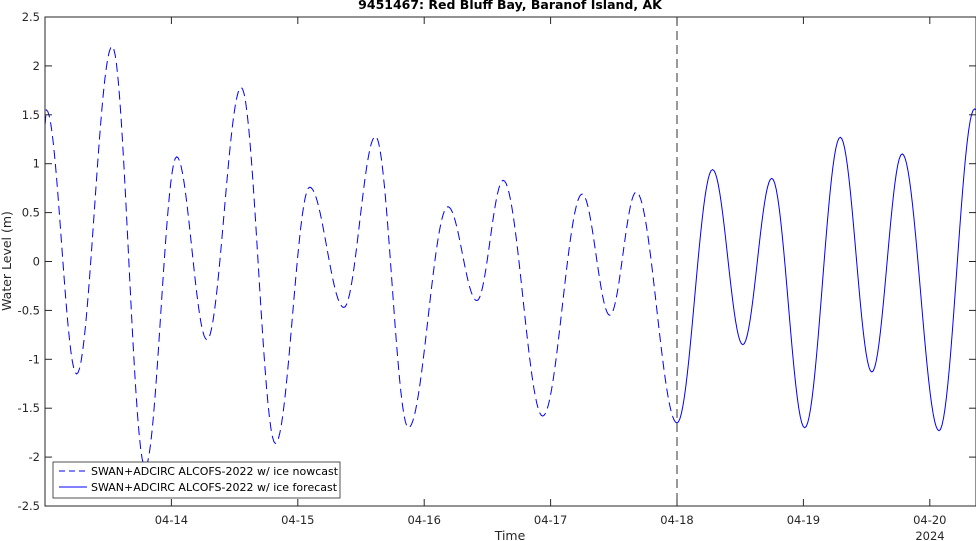 Image resolution: width=976 pixels, height=541 pixels. What do you see at coordinates (214, 487) in the screenshot?
I see `legend-label-forecast: SWAN+ADCIRC ALCOFS-2022 w/ ice forecast` at bounding box center [214, 487].